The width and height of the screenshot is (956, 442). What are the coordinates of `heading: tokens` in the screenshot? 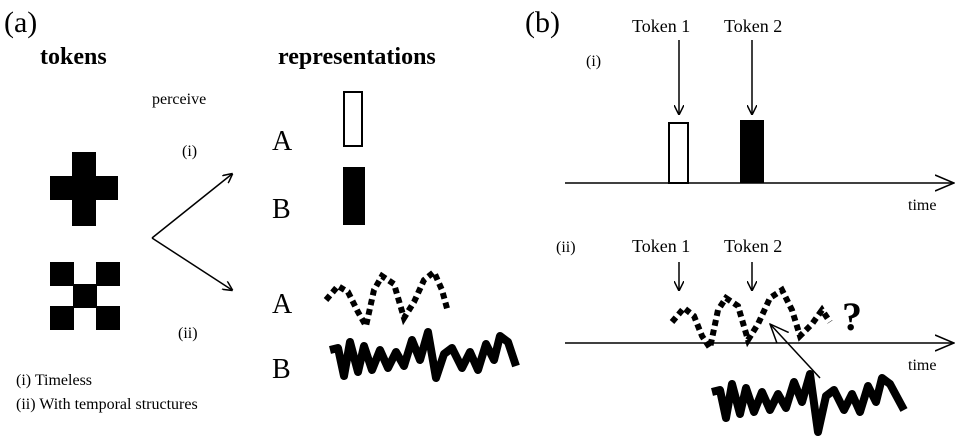 It's located at (73, 57).